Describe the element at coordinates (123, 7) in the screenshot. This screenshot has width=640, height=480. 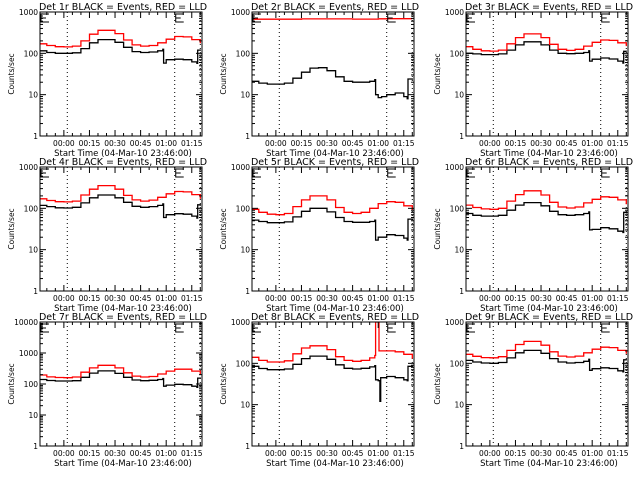
I see `panel-title: Det 1r BLACK = Events, RED = LLD` at that location.